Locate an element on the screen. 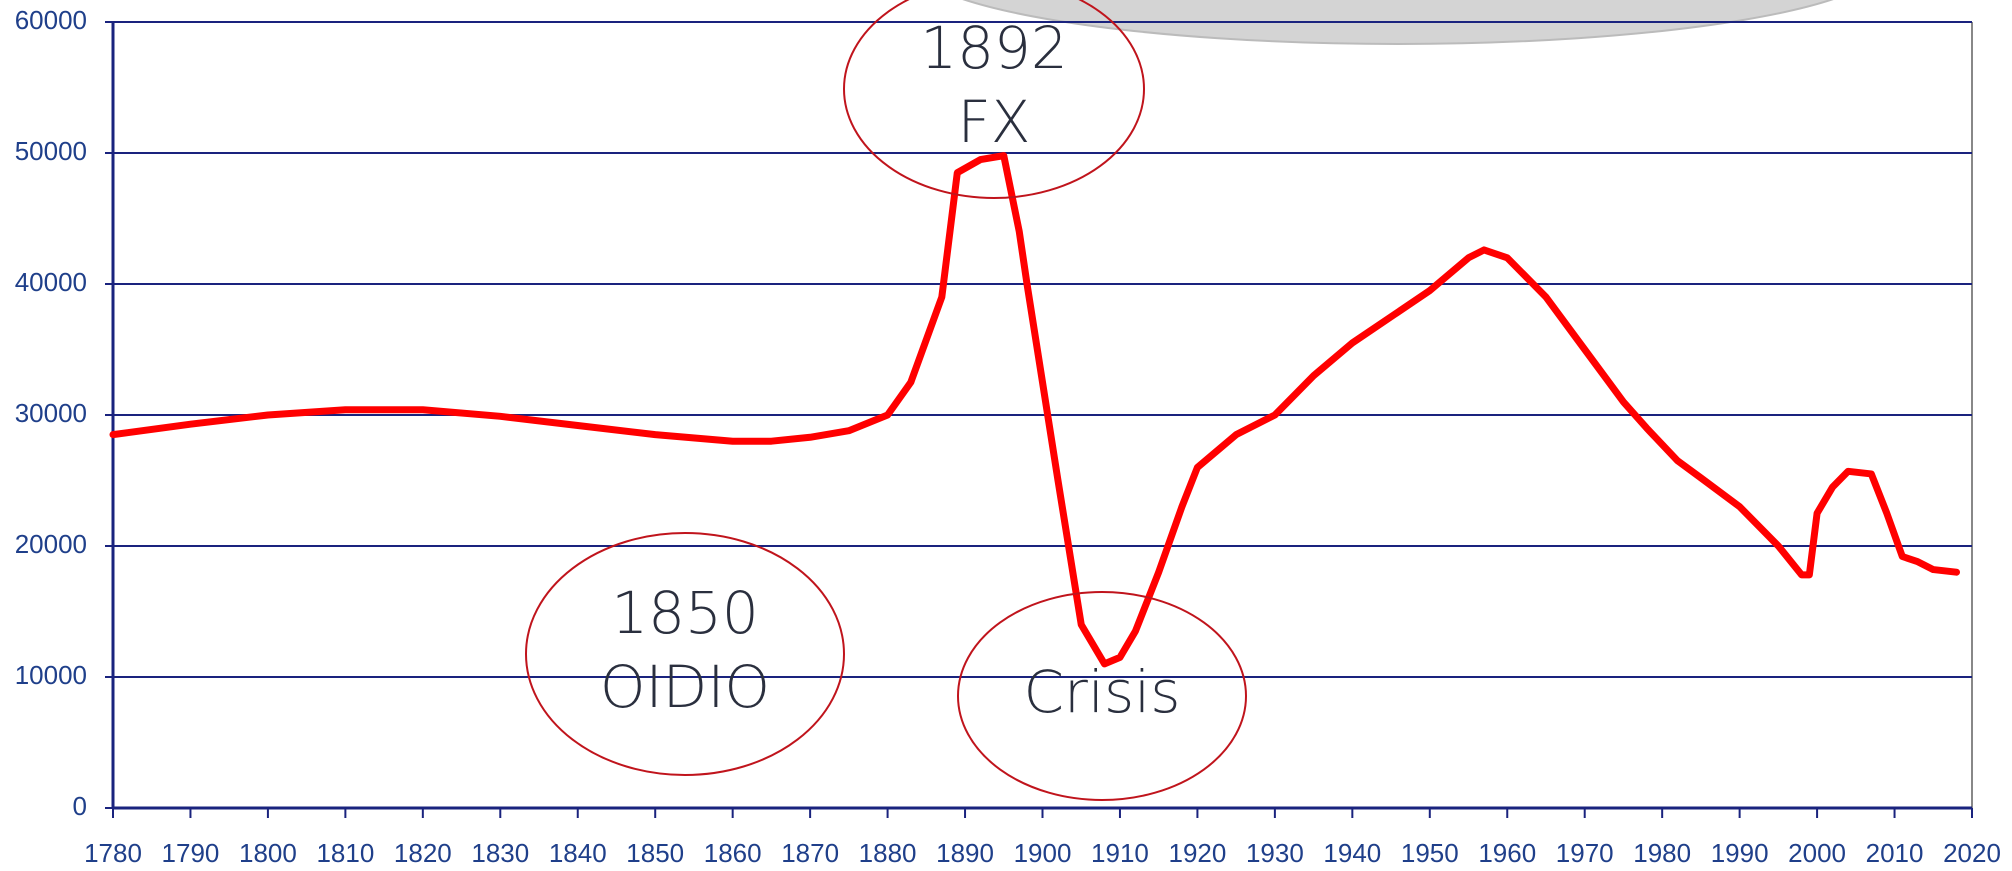 This screenshot has width=2012, height=871. y-tick-label: 10000 is located at coordinates (51, 675).